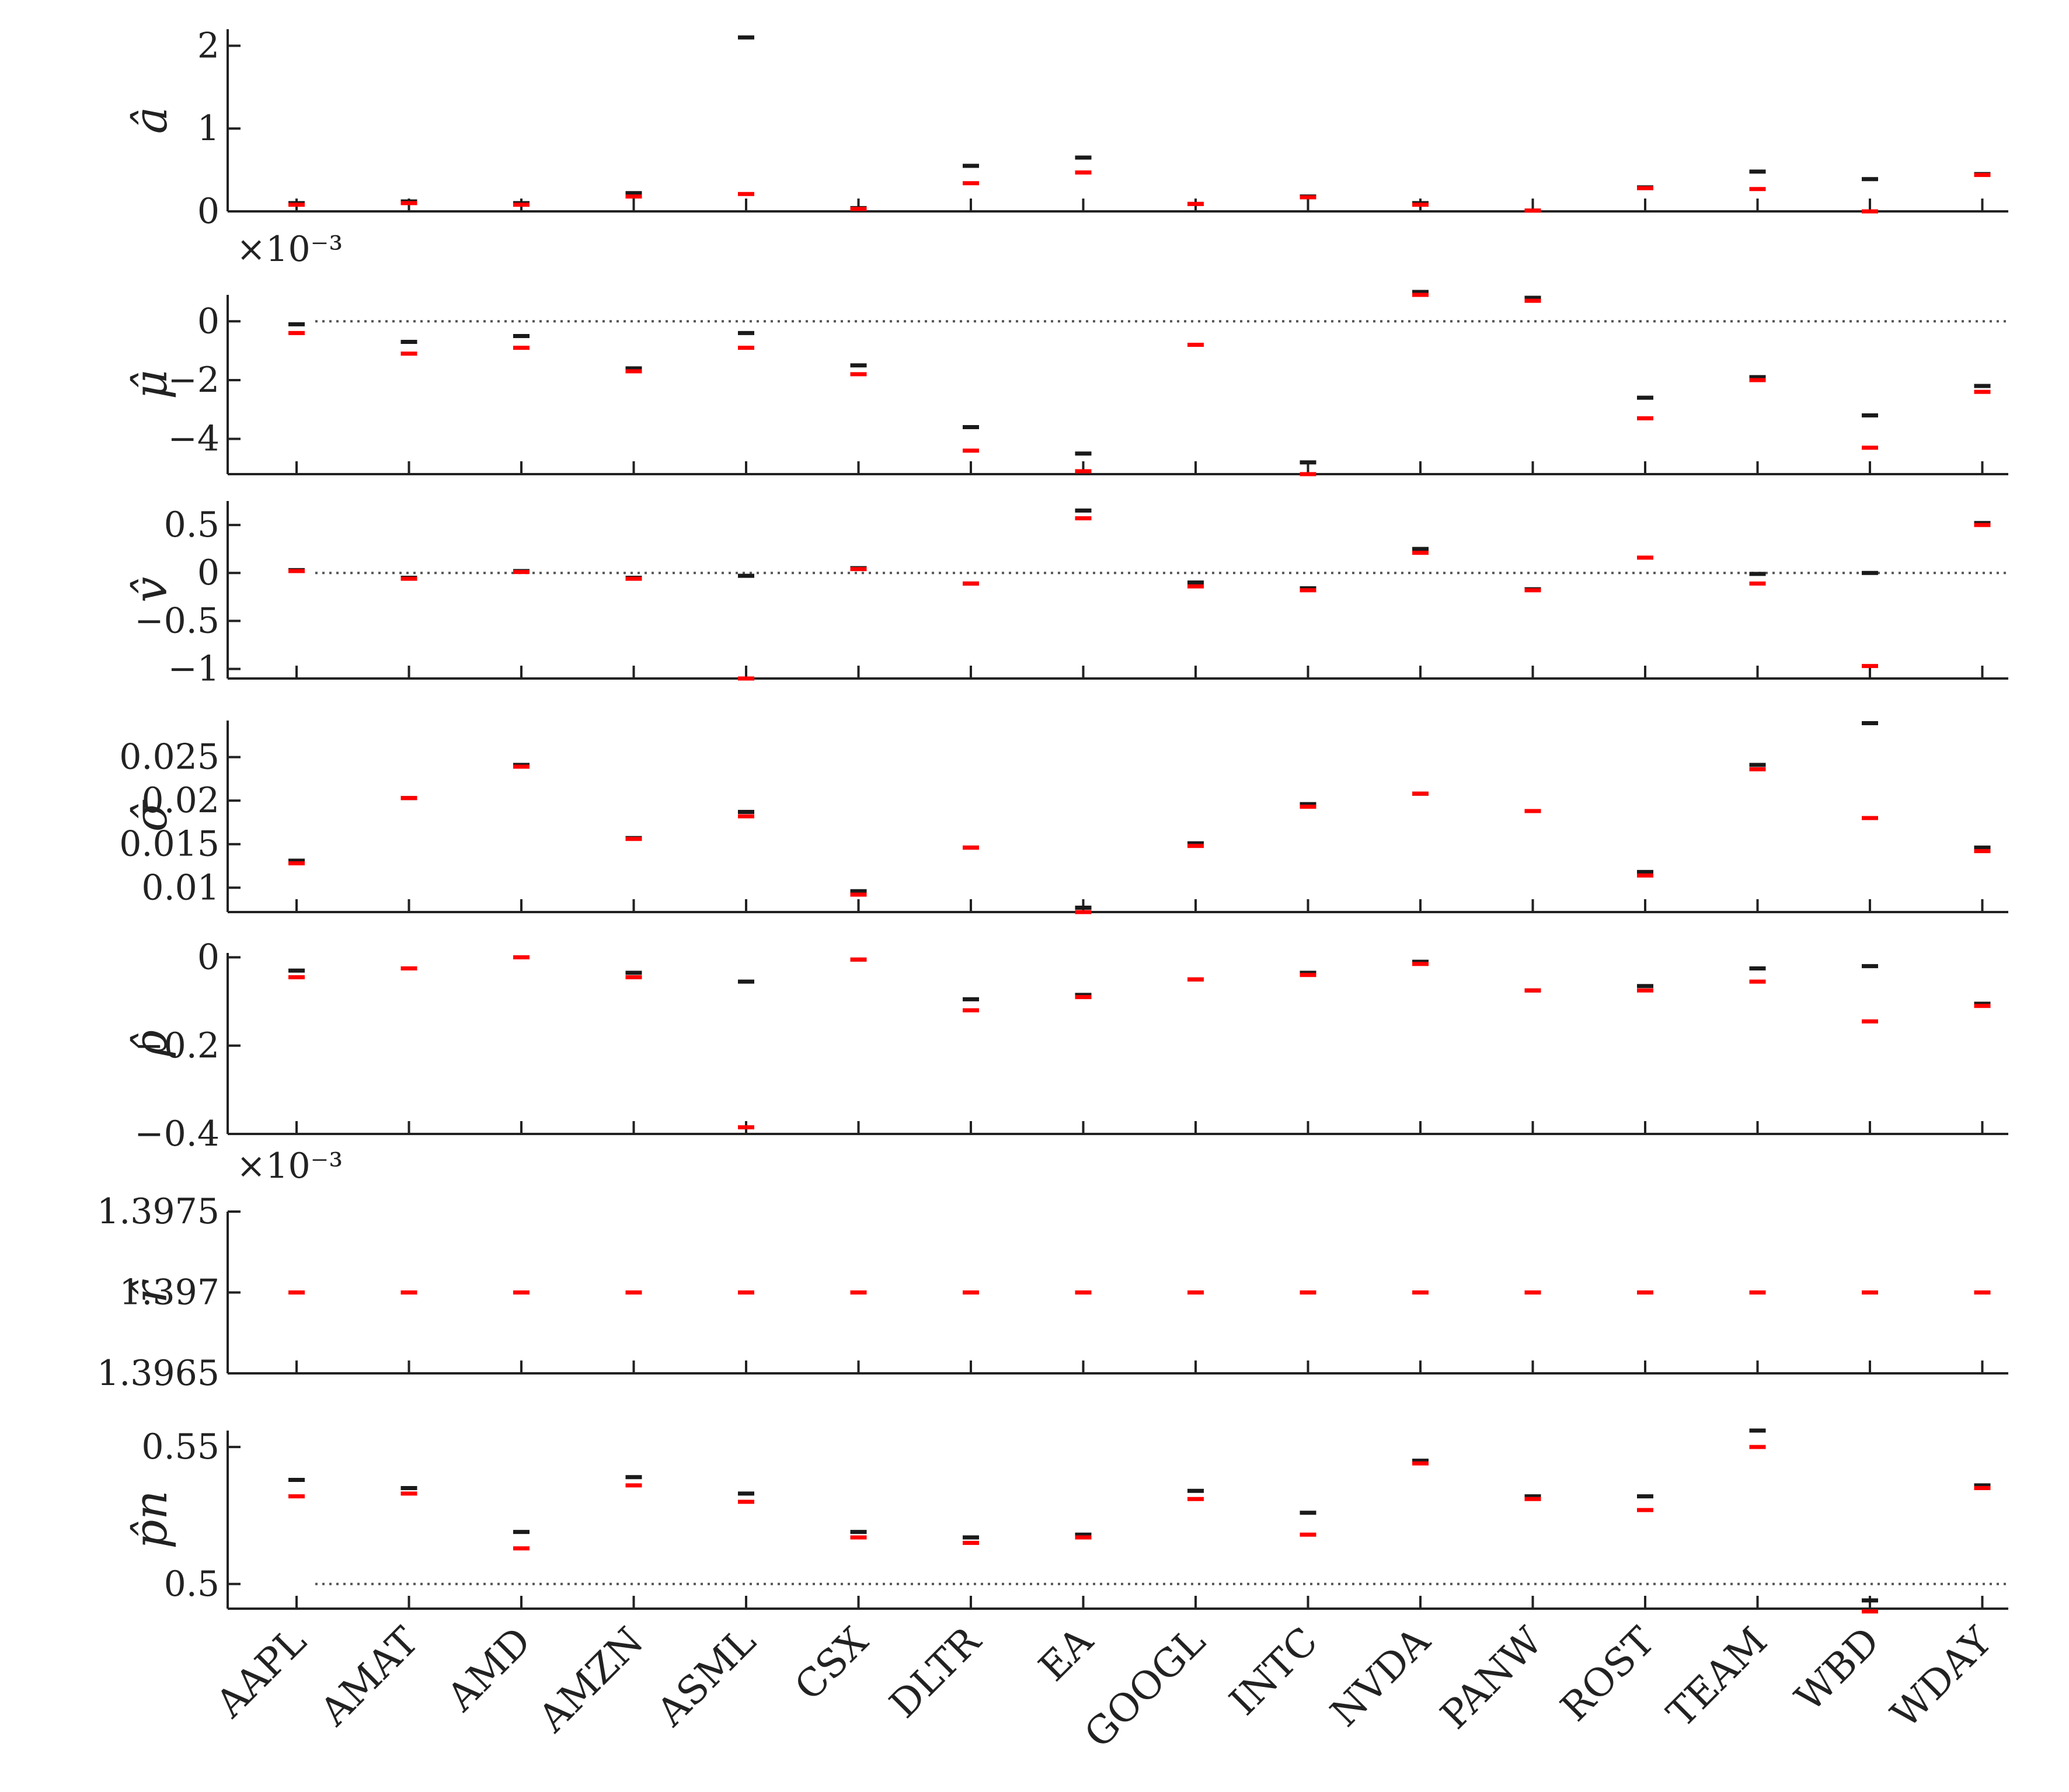 The width and height of the screenshot is (2069, 1792). I want to click on y-axis-label: p̂n, so click(151, 1519).